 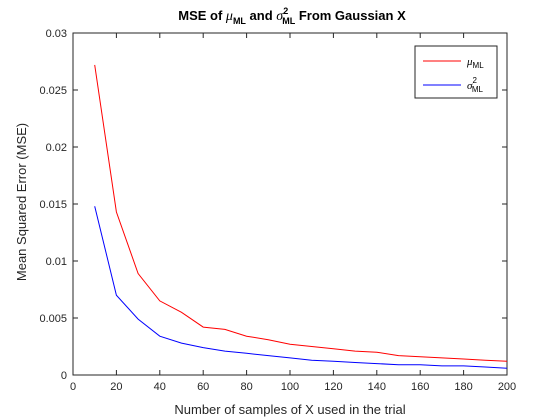 I want to click on y-tick-label: 0.02, so click(x=56, y=148).